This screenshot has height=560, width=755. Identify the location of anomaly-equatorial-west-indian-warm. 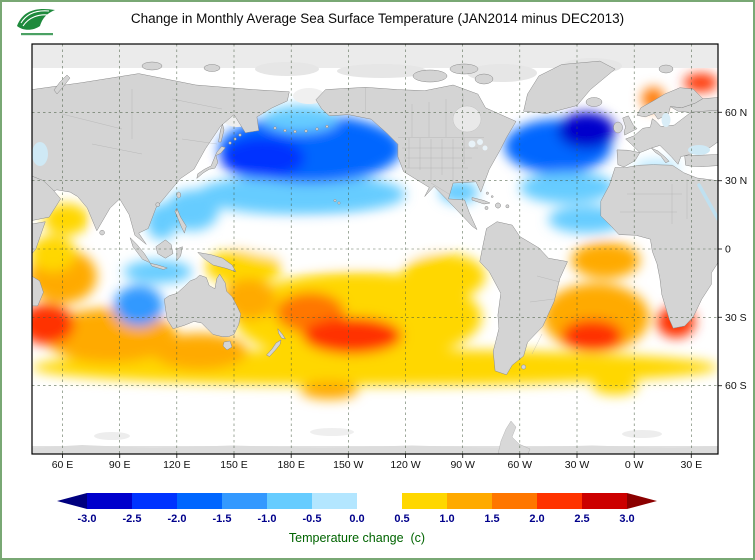
(54, 253).